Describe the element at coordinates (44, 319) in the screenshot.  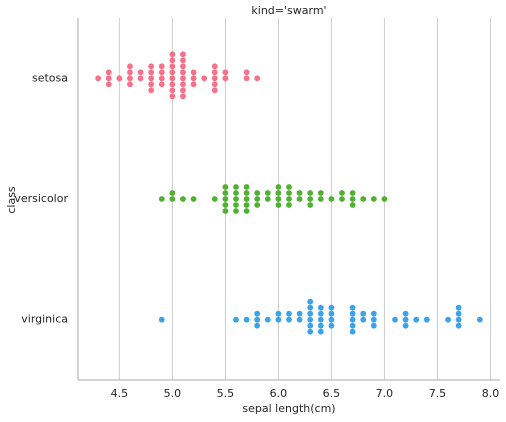
I see `y-tick-label: virginica` at that location.